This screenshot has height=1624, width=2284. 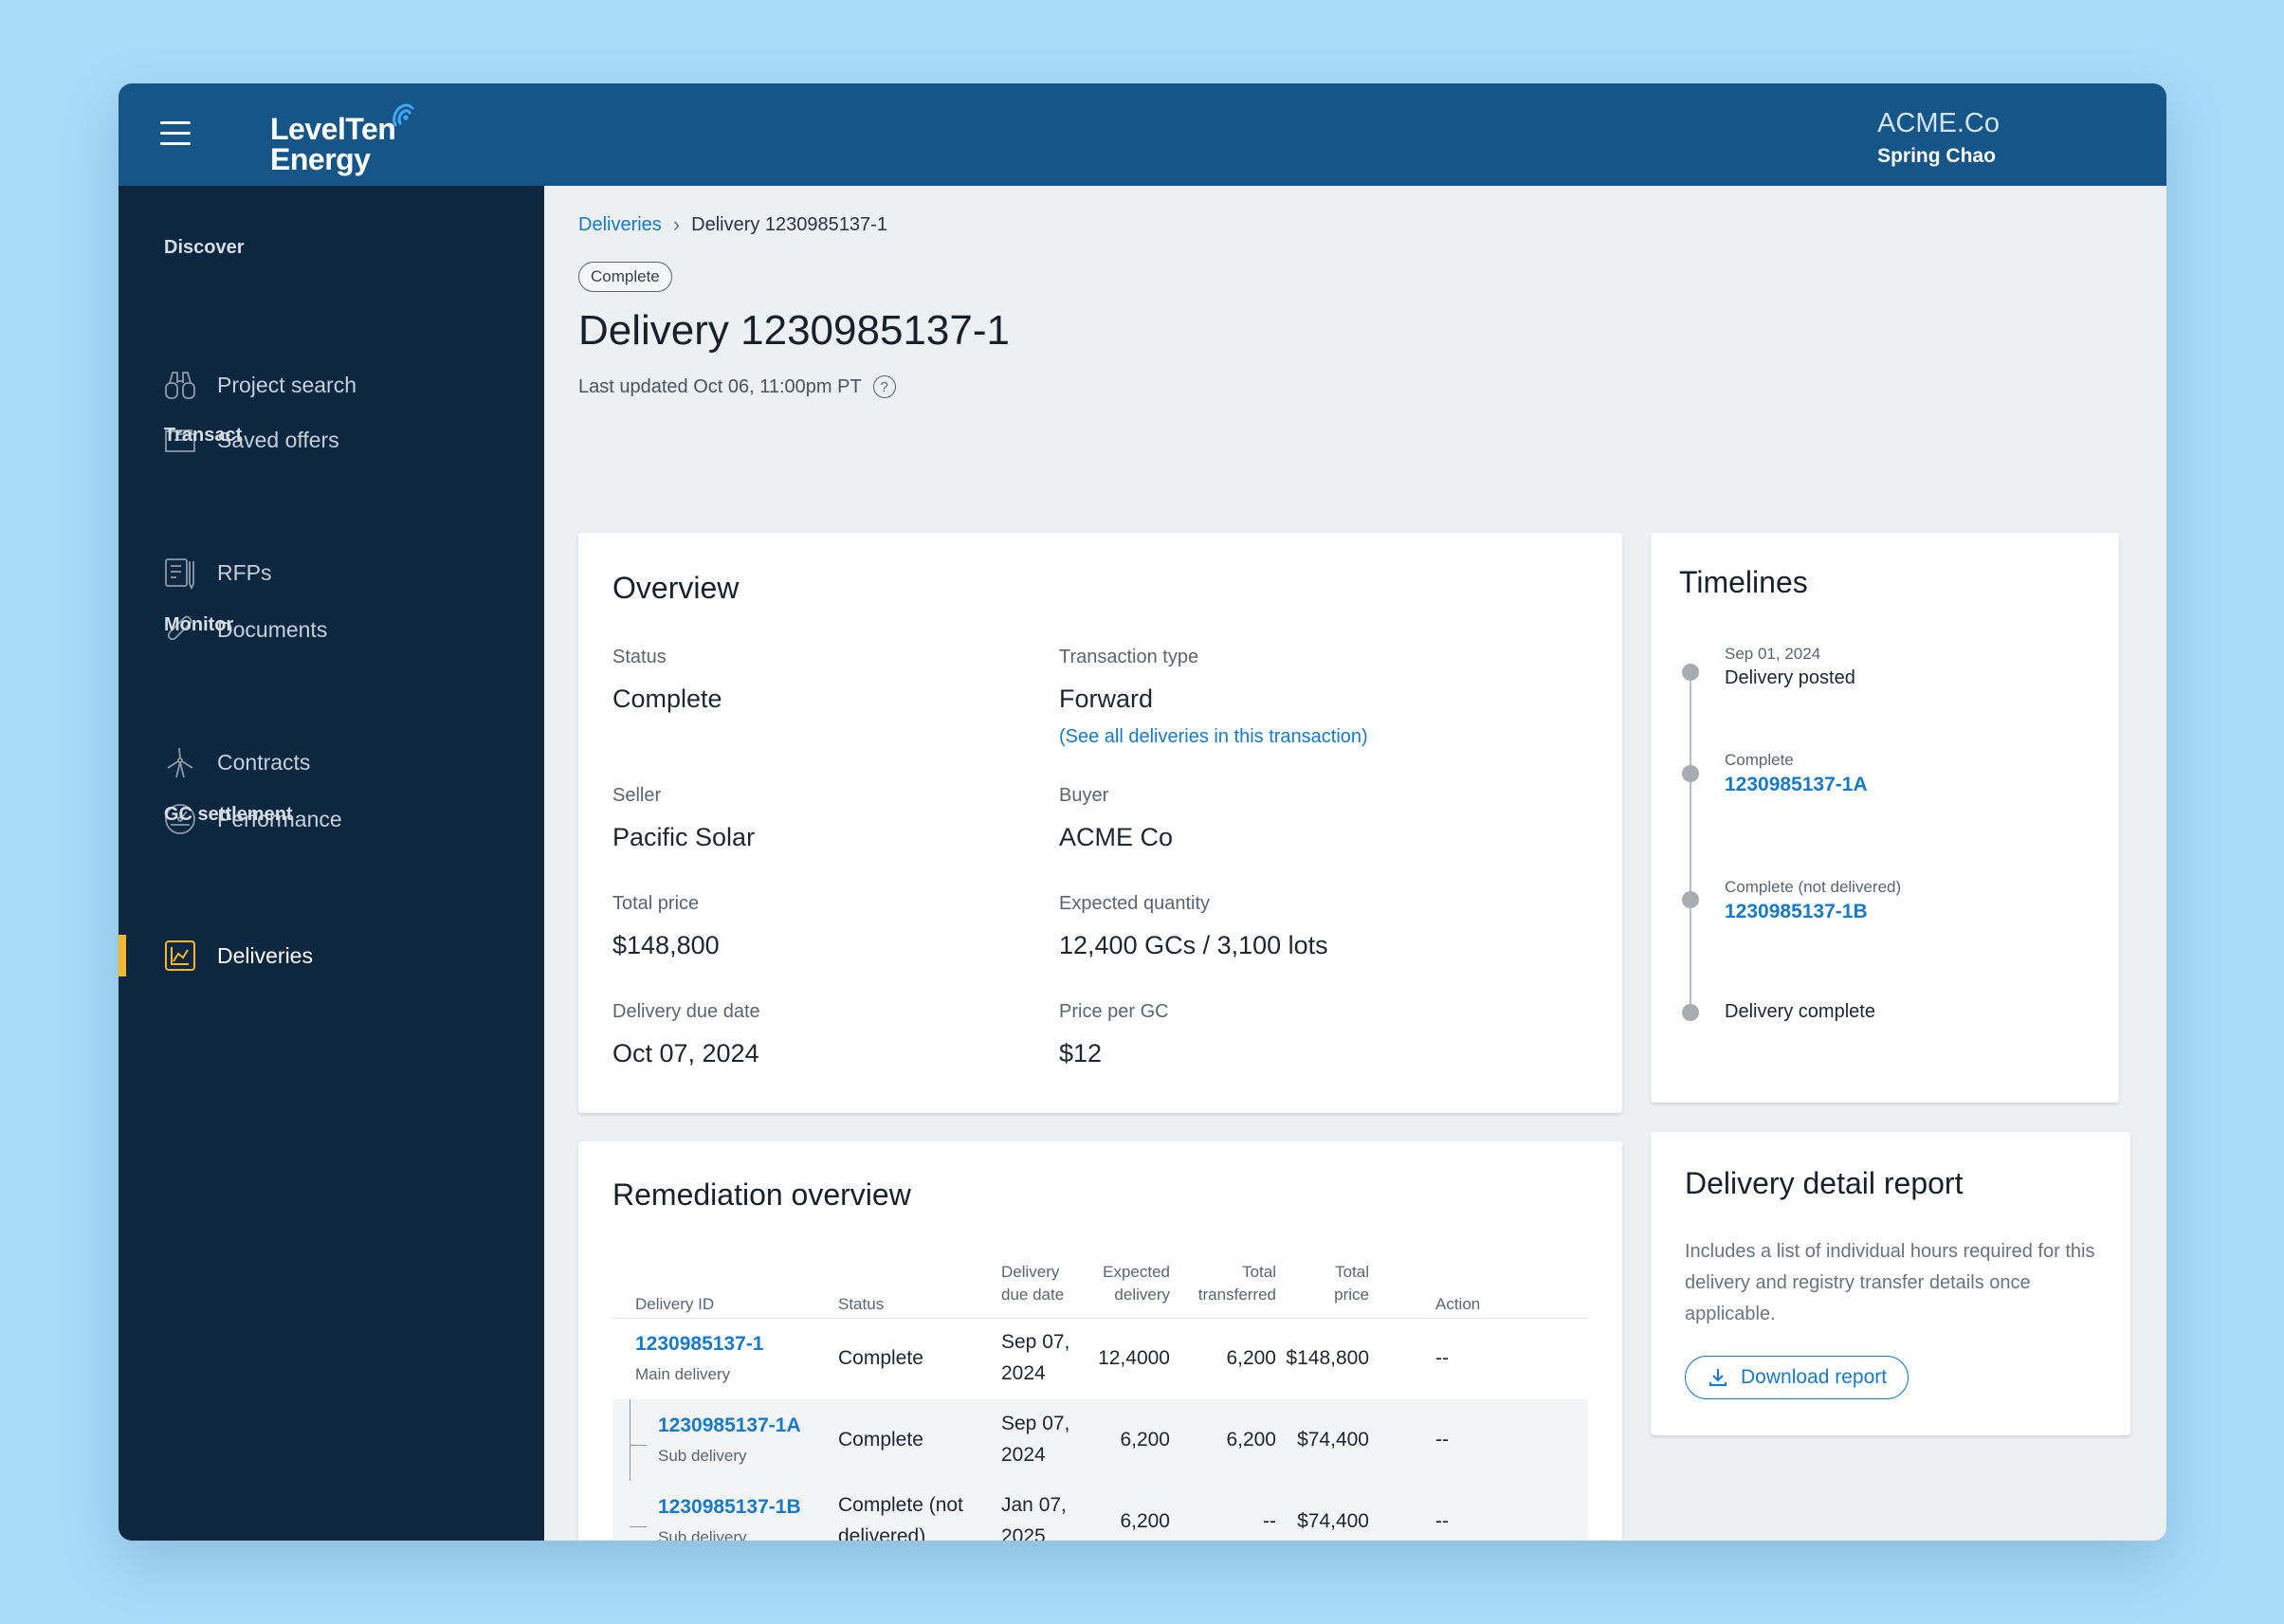 I want to click on expected-quantity-value: 12,400 GCs / 3,100 lots, so click(x=1193, y=945).